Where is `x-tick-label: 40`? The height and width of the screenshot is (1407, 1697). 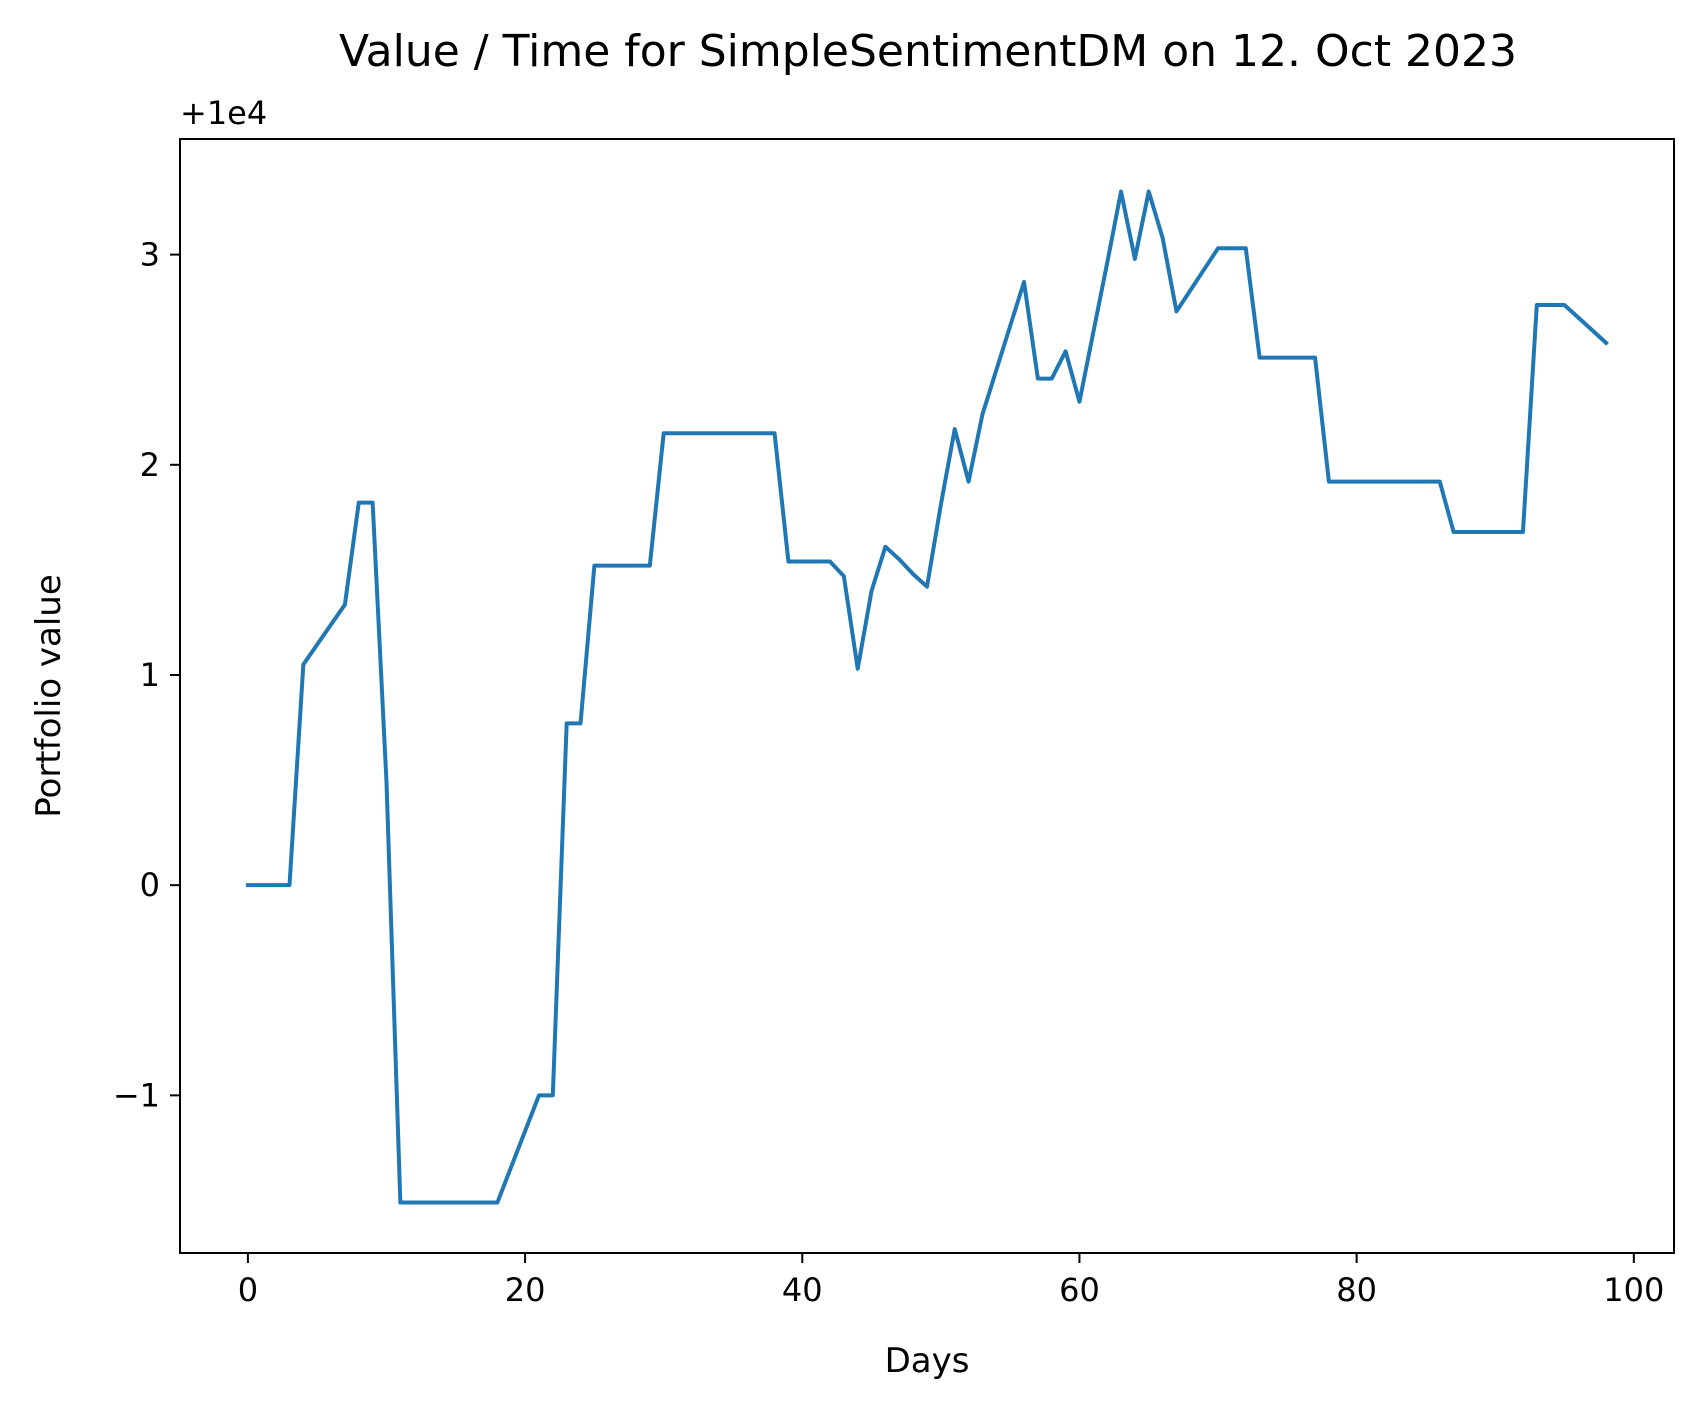
x-tick-label: 40 is located at coordinates (802, 1290).